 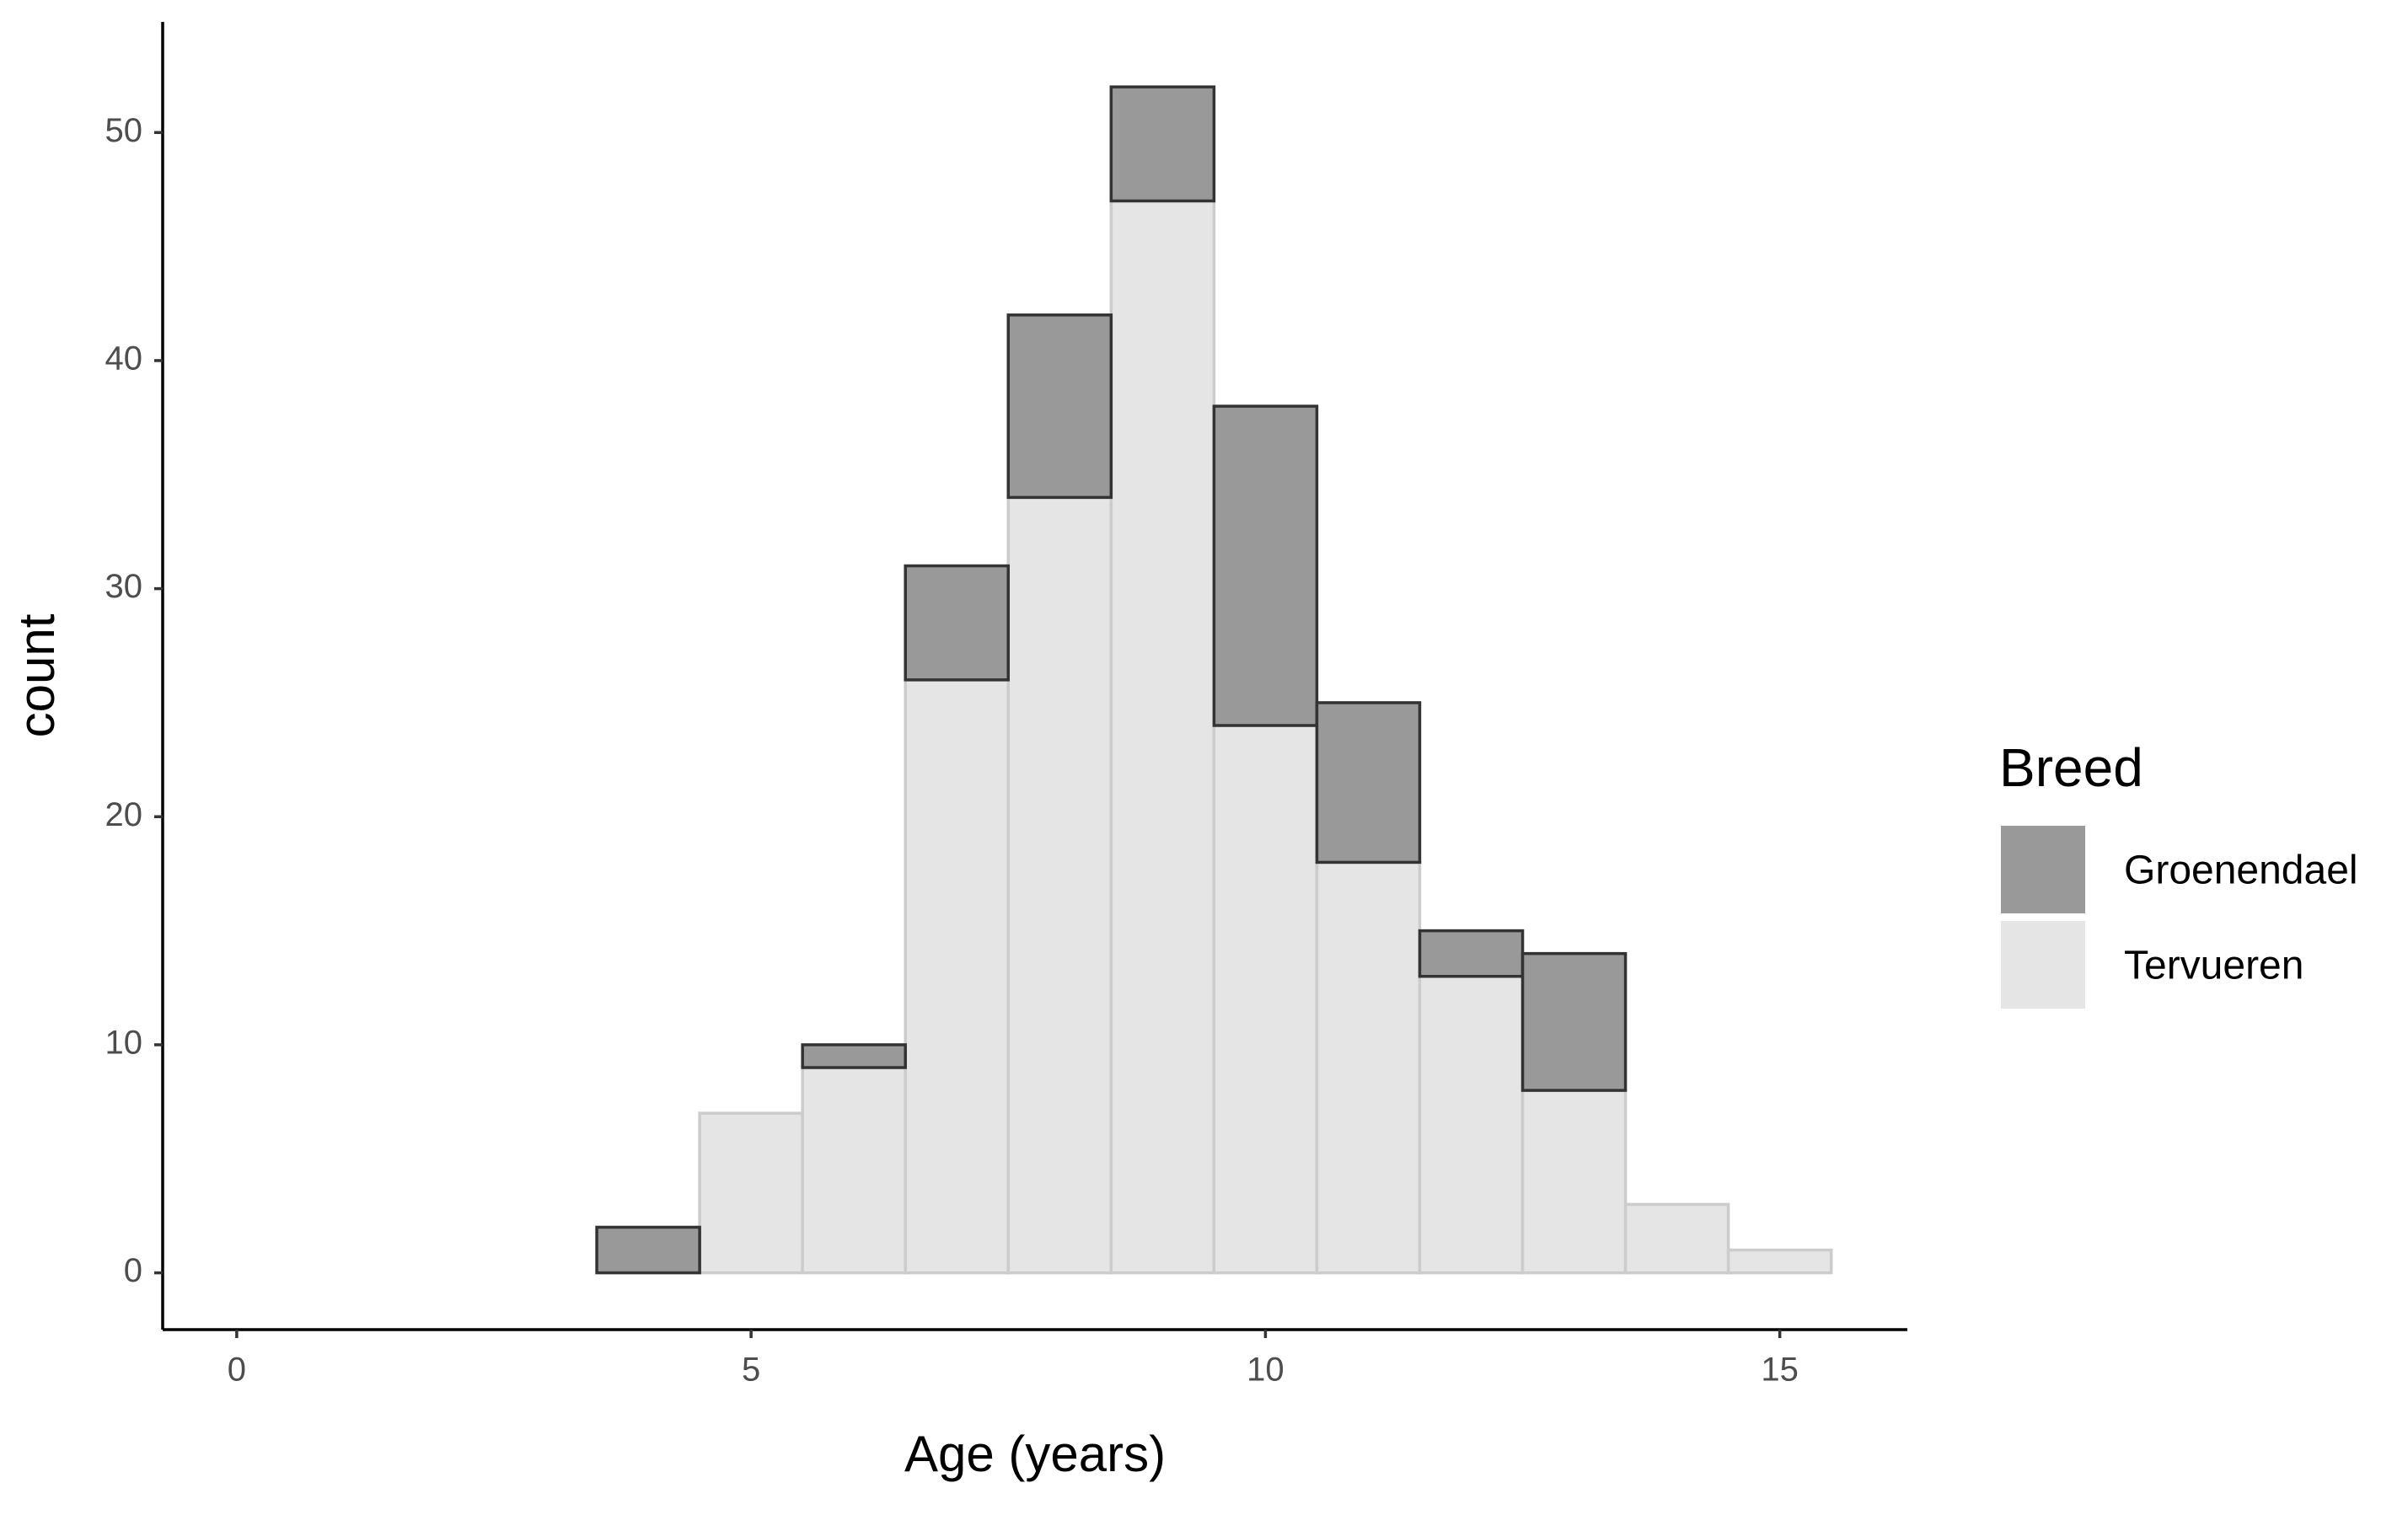 I want to click on y-tick-label: 20, so click(x=124, y=815).